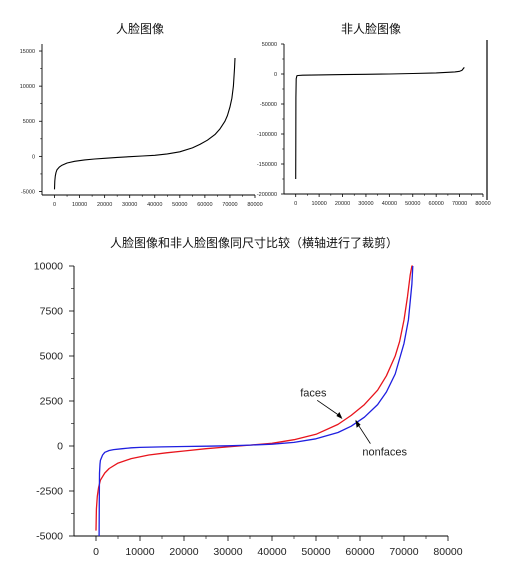 This screenshot has width=510, height=576. What do you see at coordinates (268, 105) in the screenshot?
I see `y-tick-label: -50000` at bounding box center [268, 105].